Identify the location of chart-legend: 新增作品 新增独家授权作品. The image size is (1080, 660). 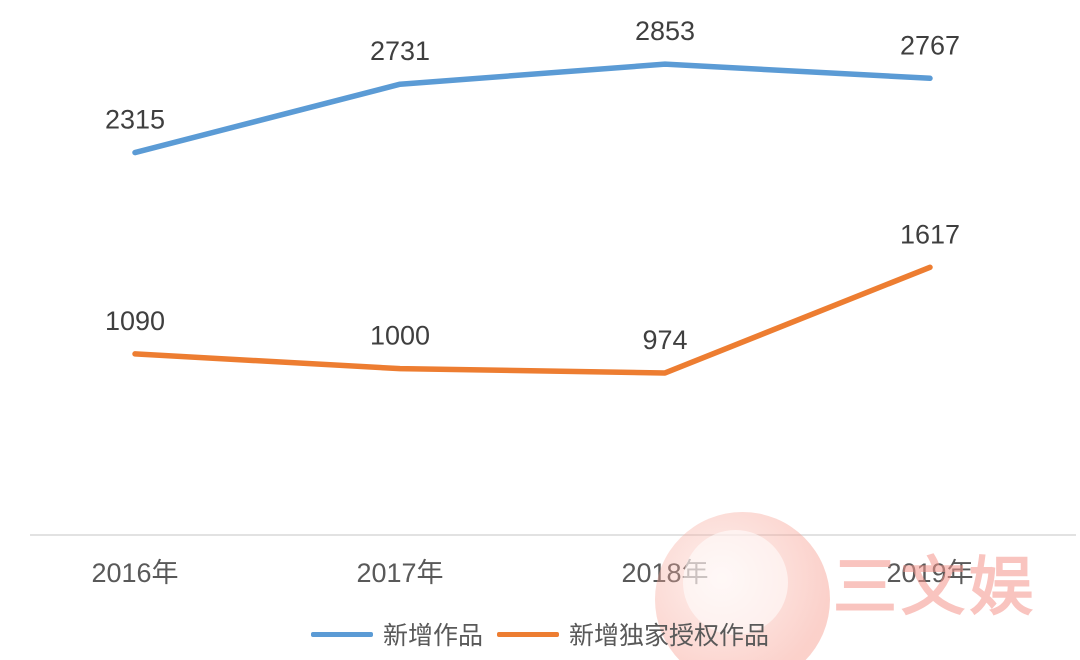
(540, 634).